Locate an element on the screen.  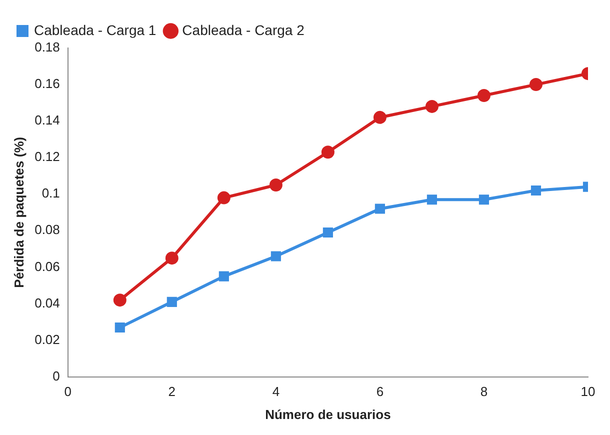
y-tick-label: 0 is located at coordinates (56, 376).